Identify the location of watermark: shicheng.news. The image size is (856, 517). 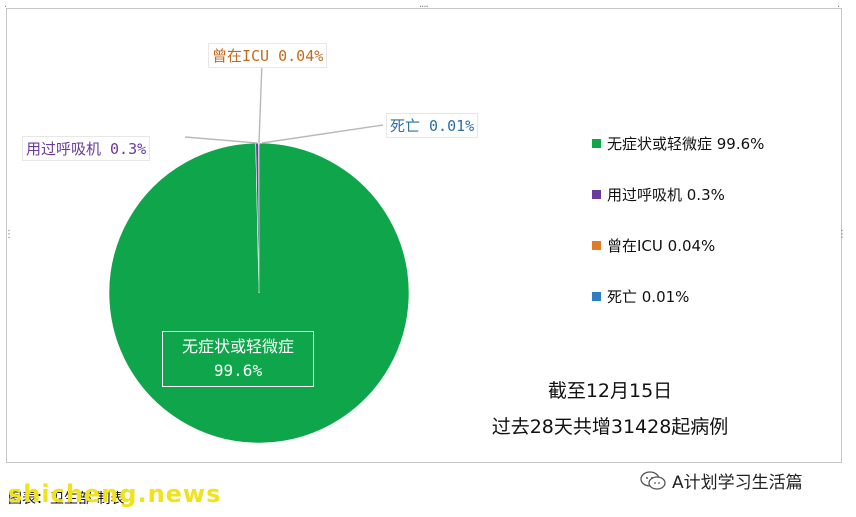
(115, 494).